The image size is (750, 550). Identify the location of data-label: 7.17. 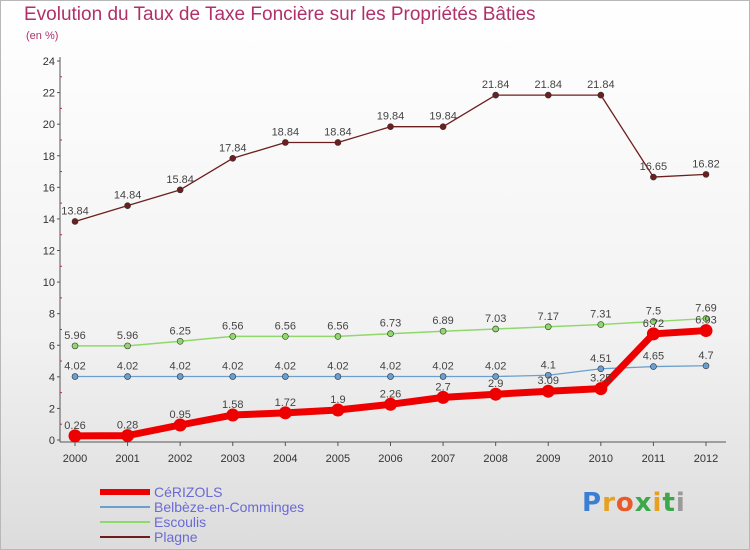
(548, 317).